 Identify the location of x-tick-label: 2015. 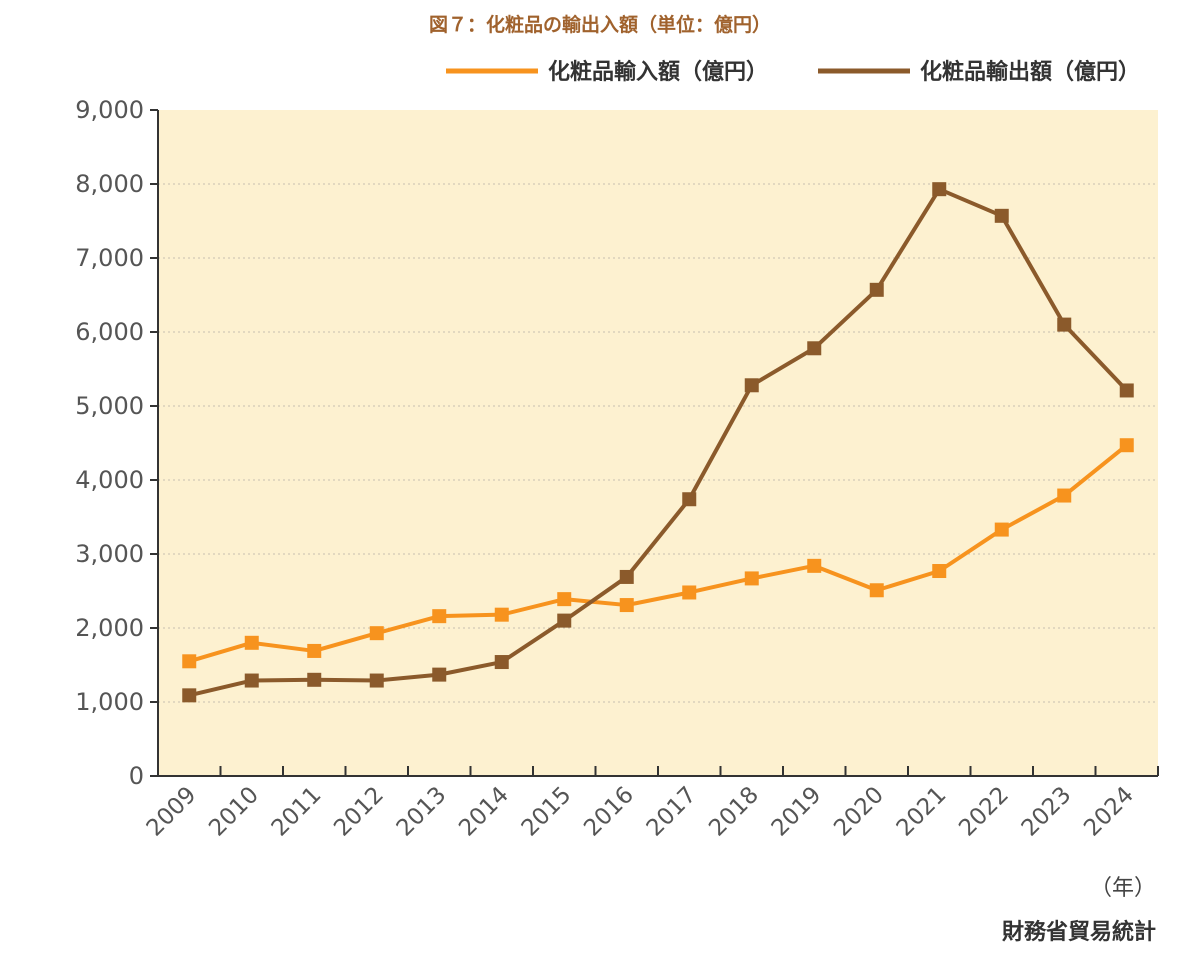
(547, 812).